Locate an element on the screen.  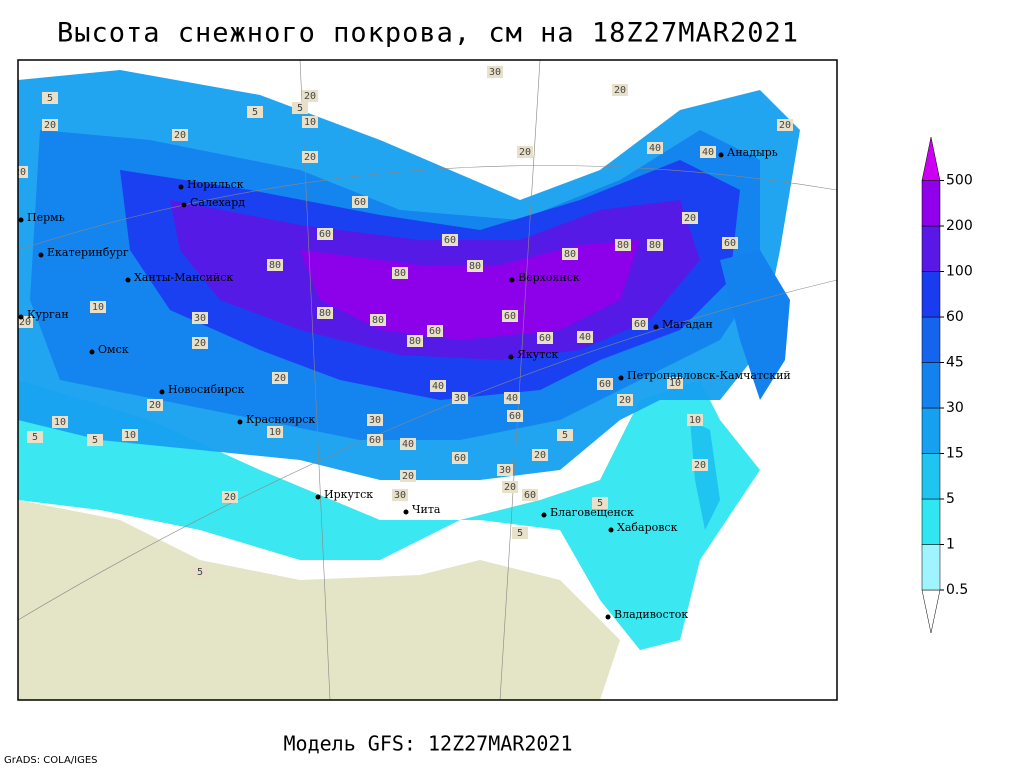
colorbar-label: 500 is located at coordinates (959, 181).